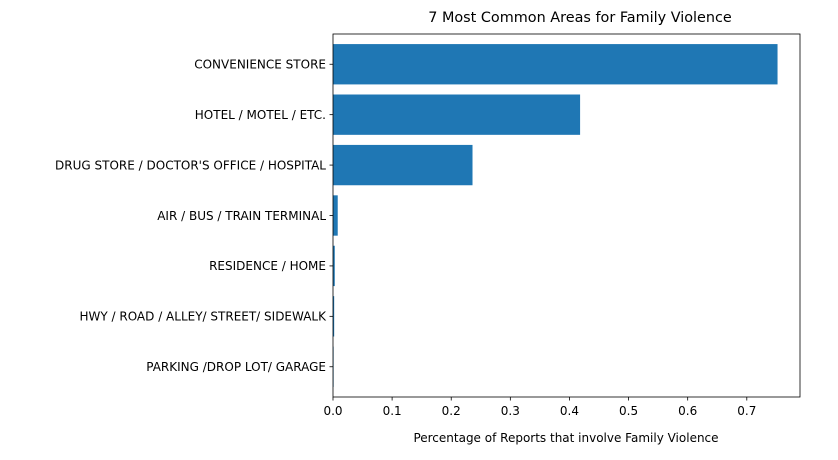 The image size is (838, 460). What do you see at coordinates (687, 411) in the screenshot?
I see `x-tick-label: 0.6` at bounding box center [687, 411].